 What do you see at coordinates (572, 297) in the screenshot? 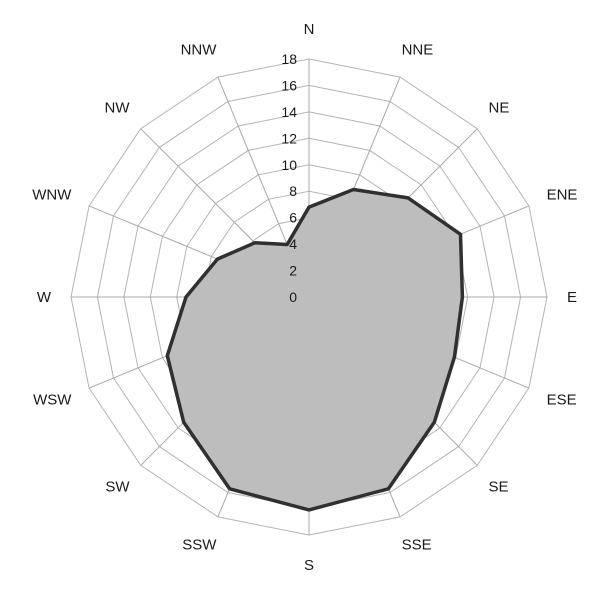
I see `direction-label-e: E` at bounding box center [572, 297].